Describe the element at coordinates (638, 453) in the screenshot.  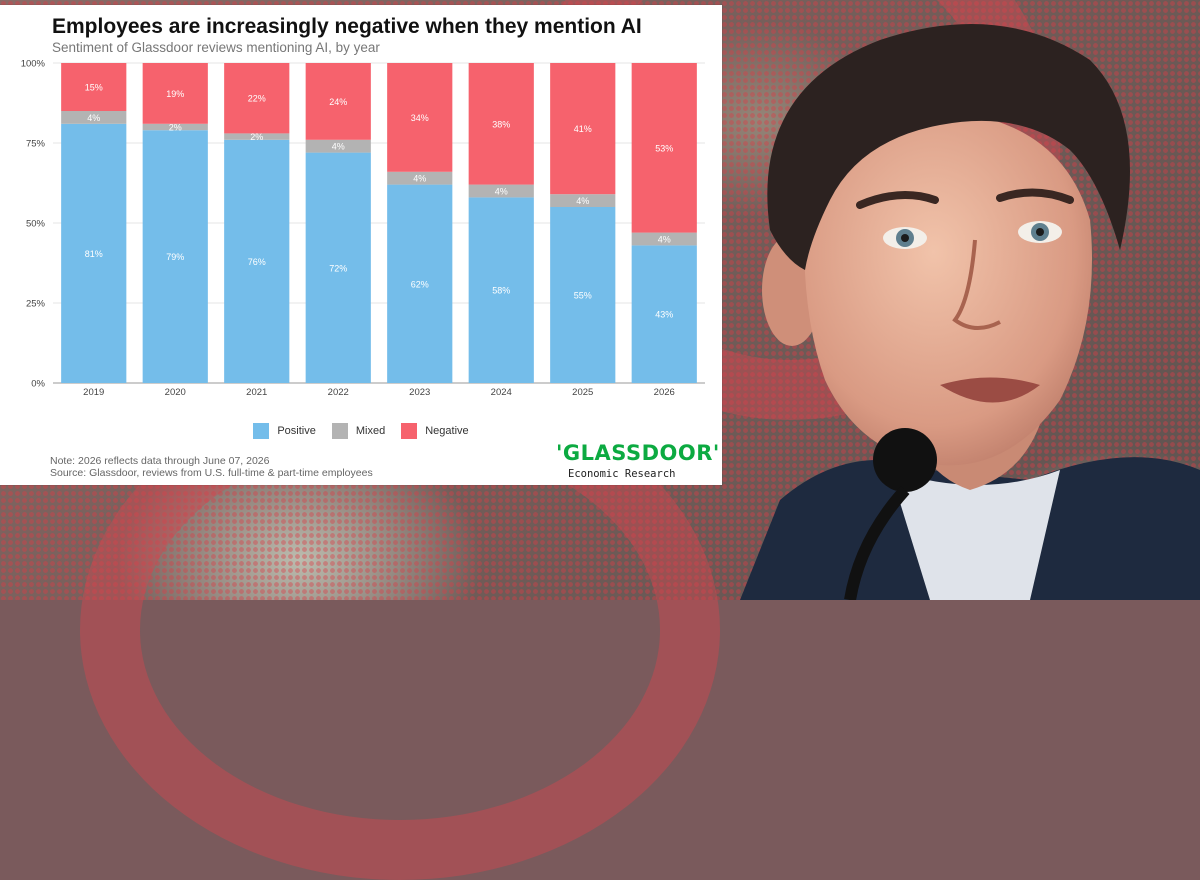
I see `logo-wordmark: 'GLASSDOOR'` at that location.